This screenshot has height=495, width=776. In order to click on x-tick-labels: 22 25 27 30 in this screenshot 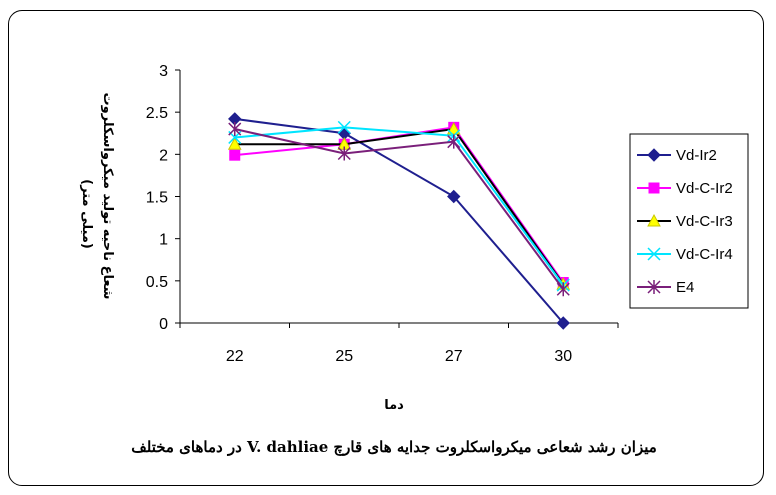, I will do `click(399, 356)`.